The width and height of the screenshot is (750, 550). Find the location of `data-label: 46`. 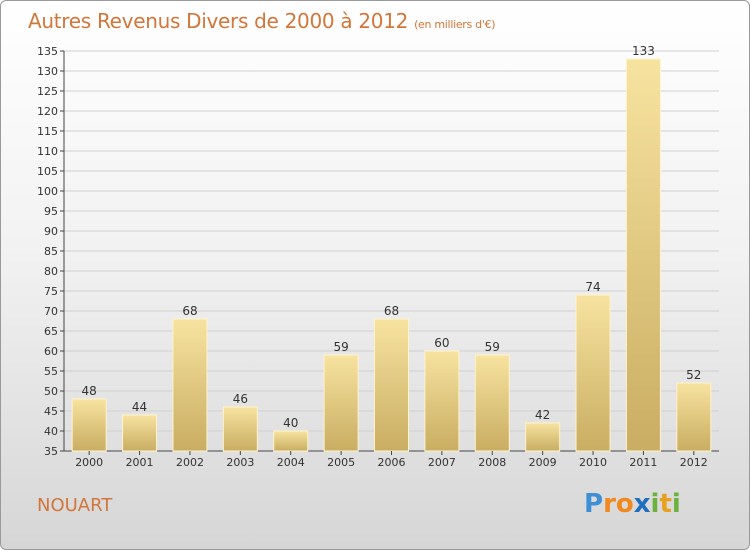

data-label: 46 is located at coordinates (240, 399).